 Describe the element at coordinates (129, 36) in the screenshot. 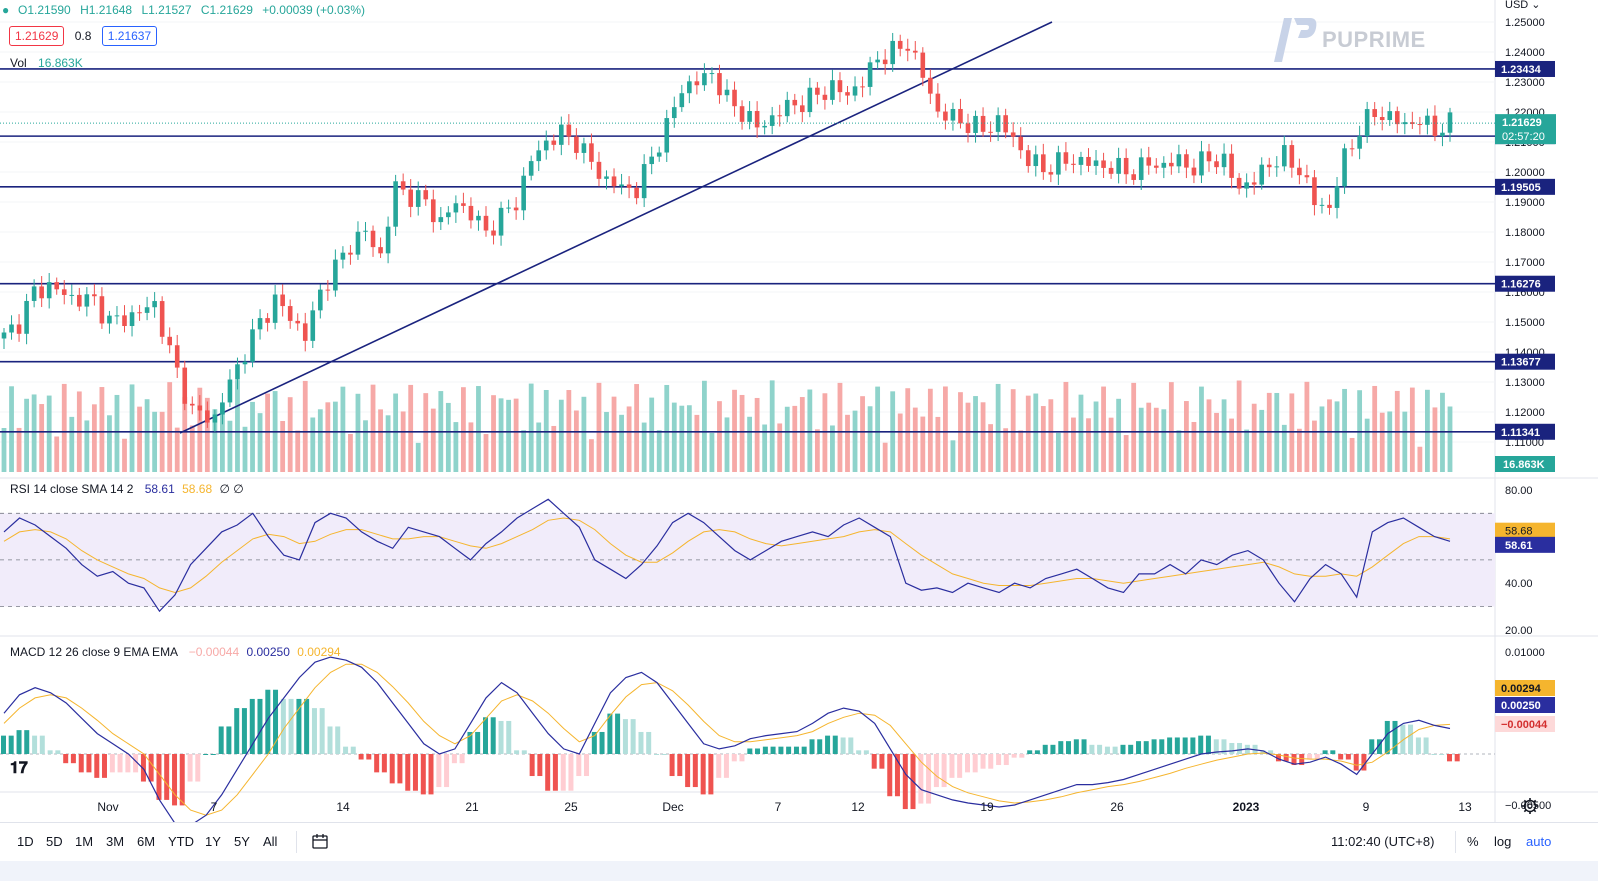

I see `buy-price-button: 1.21637` at that location.